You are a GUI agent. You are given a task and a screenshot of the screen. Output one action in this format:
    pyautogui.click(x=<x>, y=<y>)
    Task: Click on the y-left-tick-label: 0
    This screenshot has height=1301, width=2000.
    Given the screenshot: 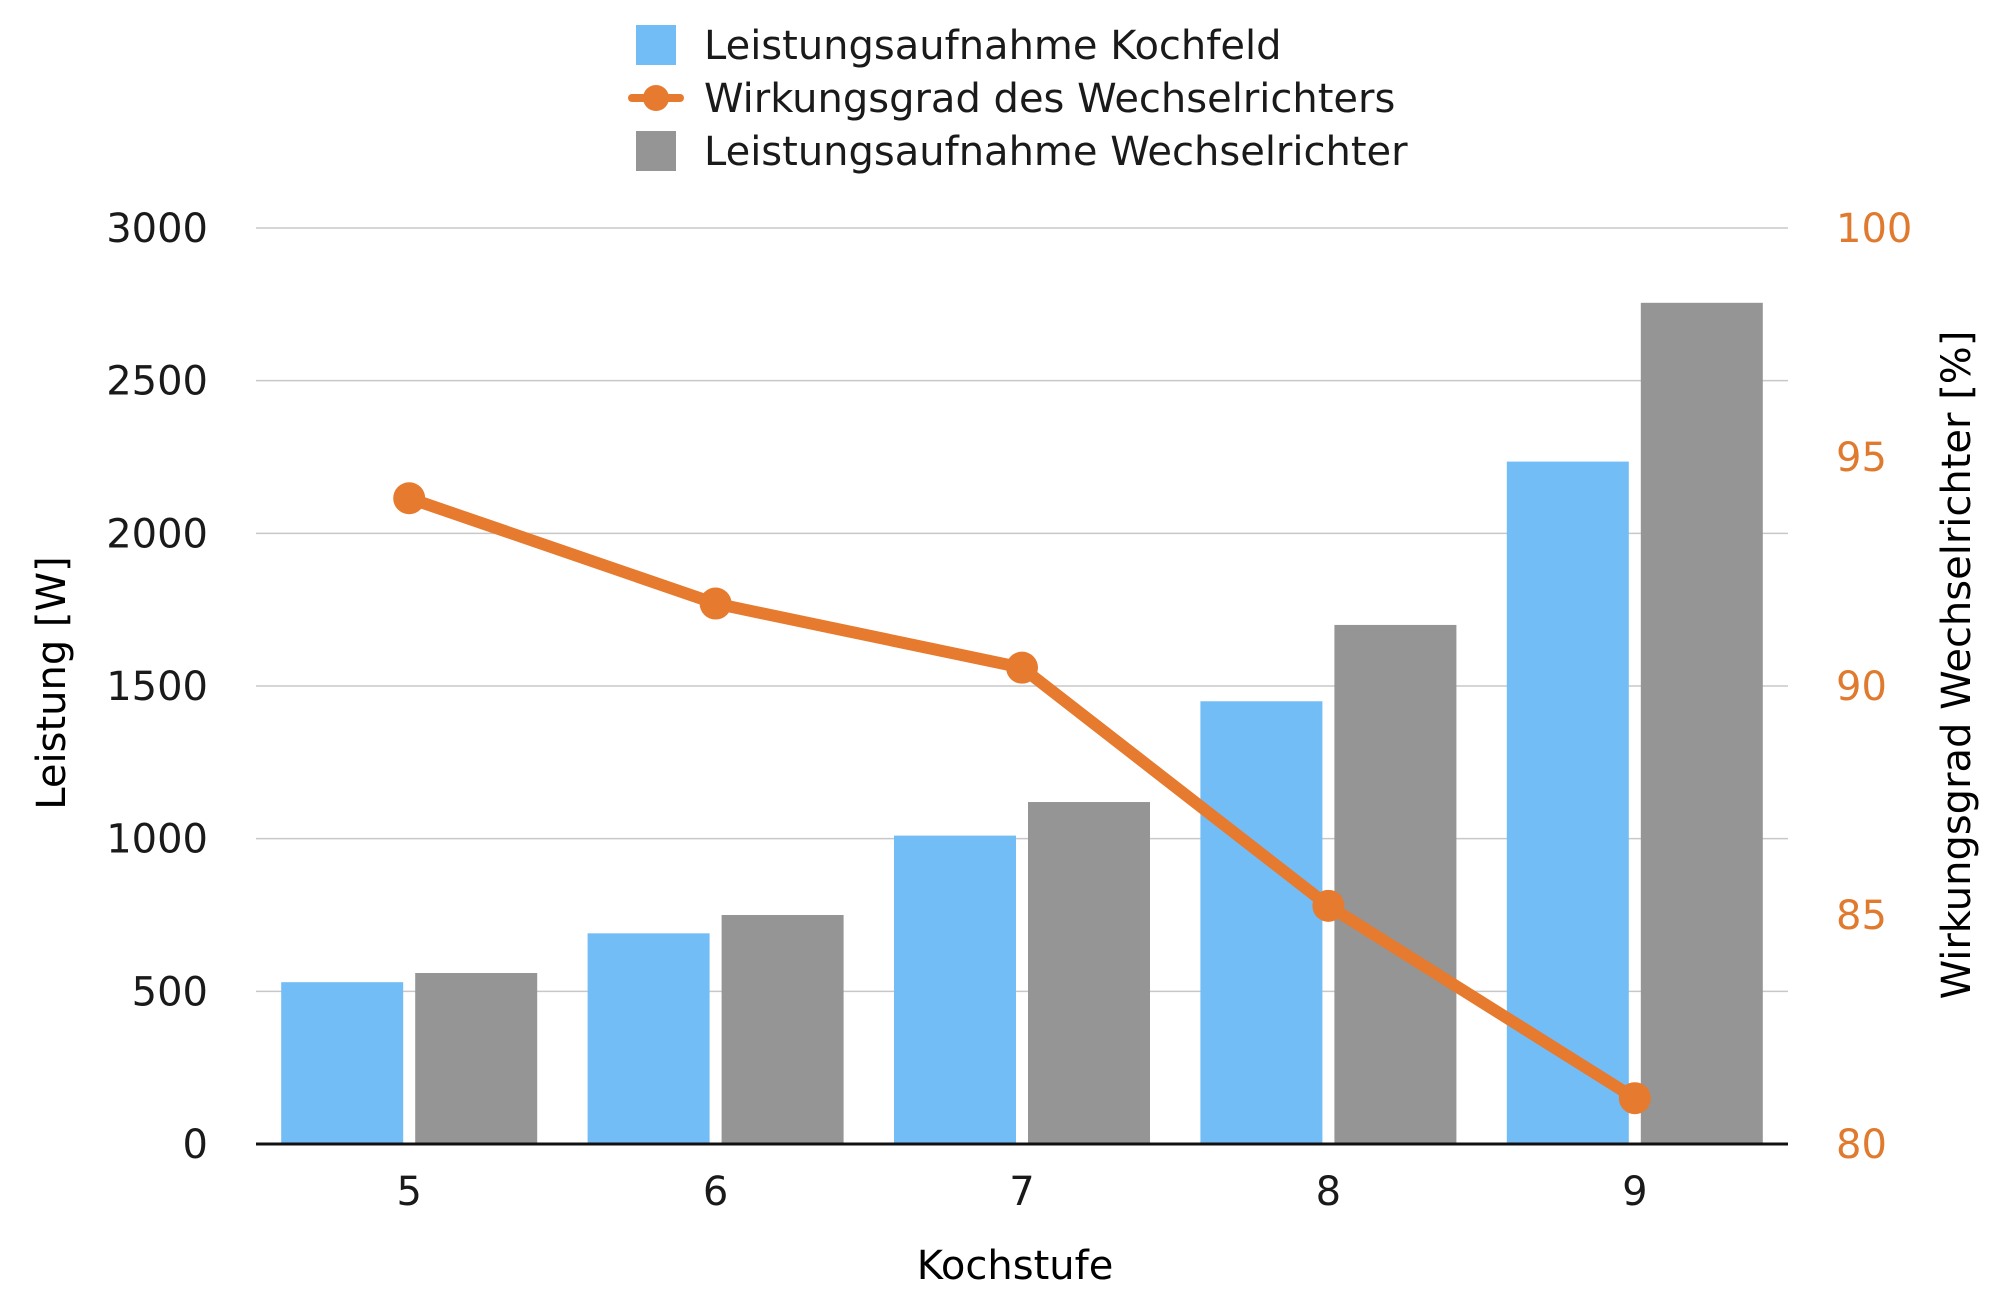 What is the action you would take?
    pyautogui.click(x=195, y=1145)
    